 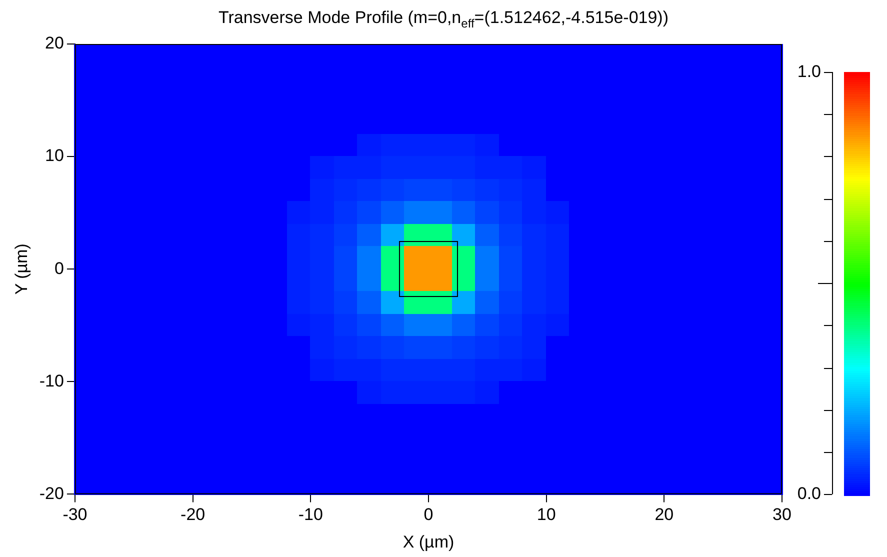 I want to click on x-tick-label: 20, so click(x=664, y=514).